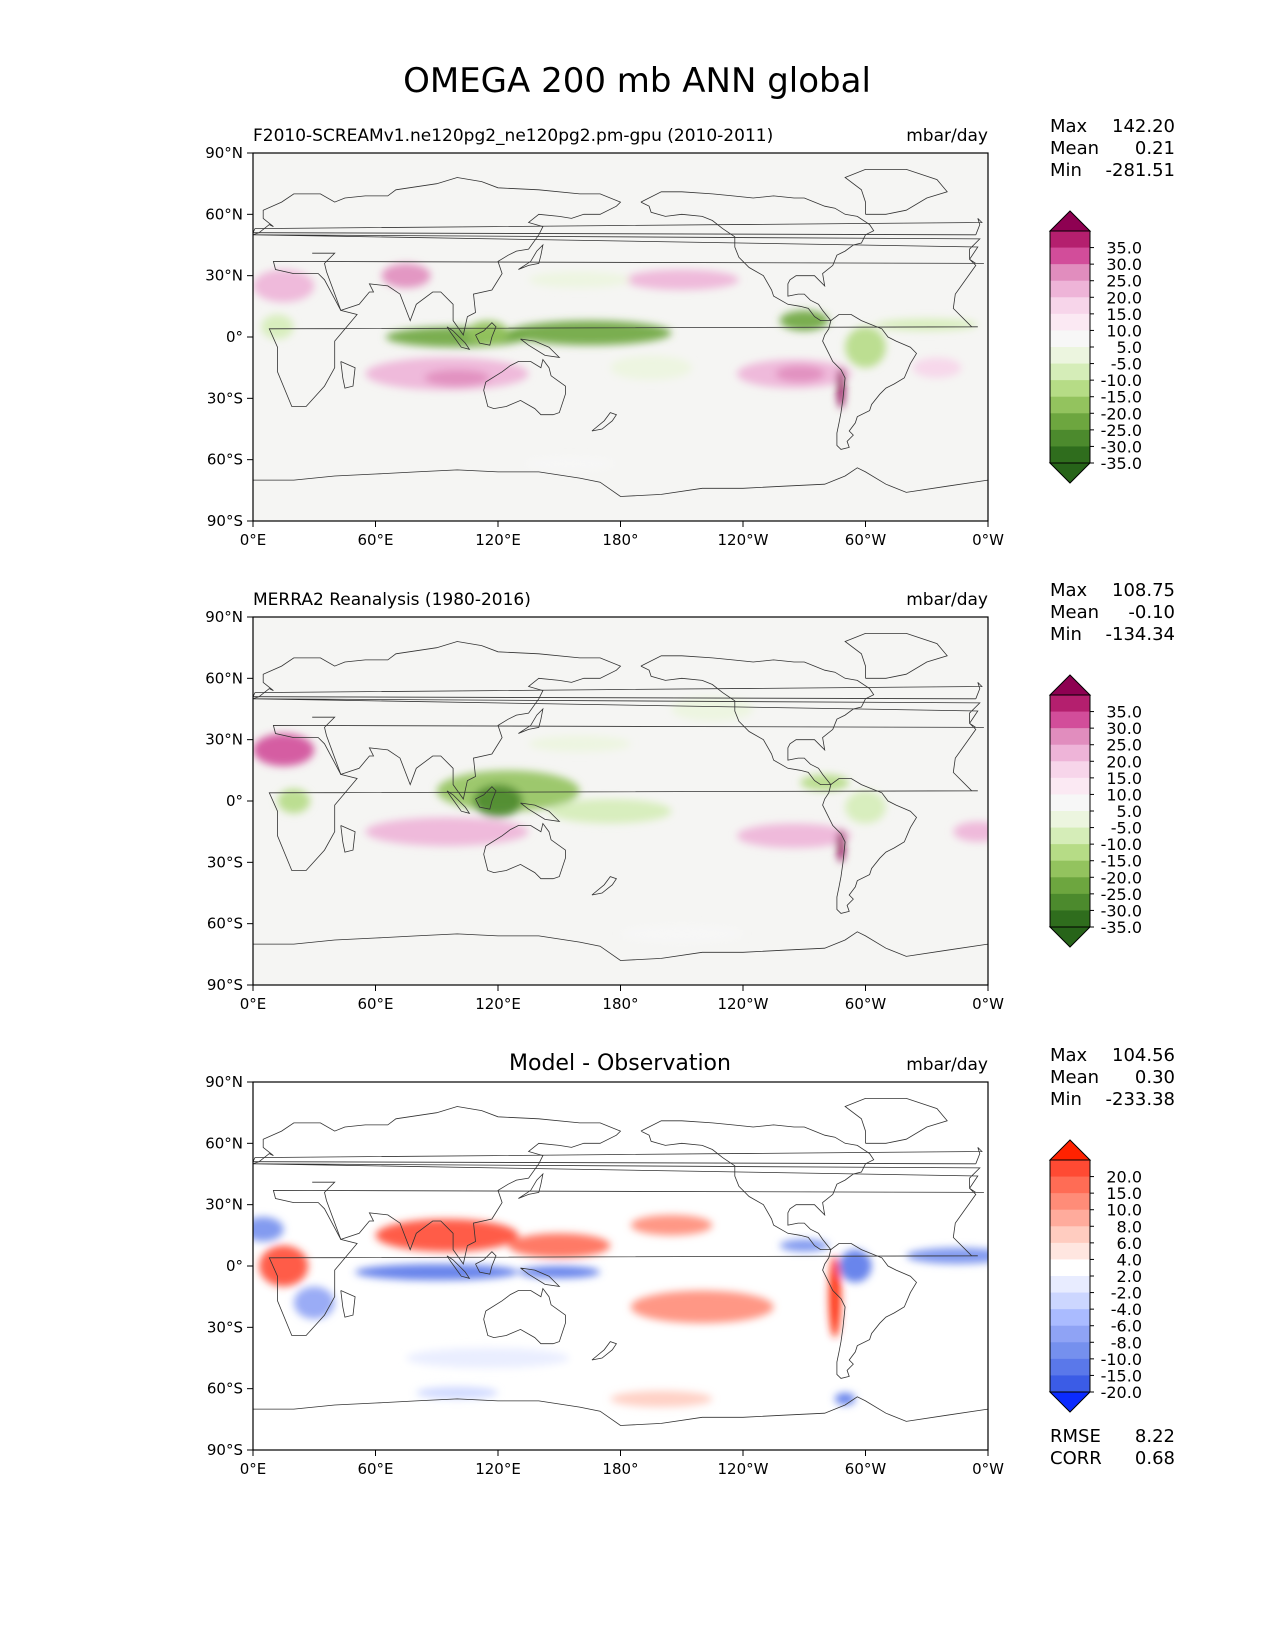  Describe the element at coordinates (988, 540) in the screenshot. I see `x-tick-label: 0°W` at that location.